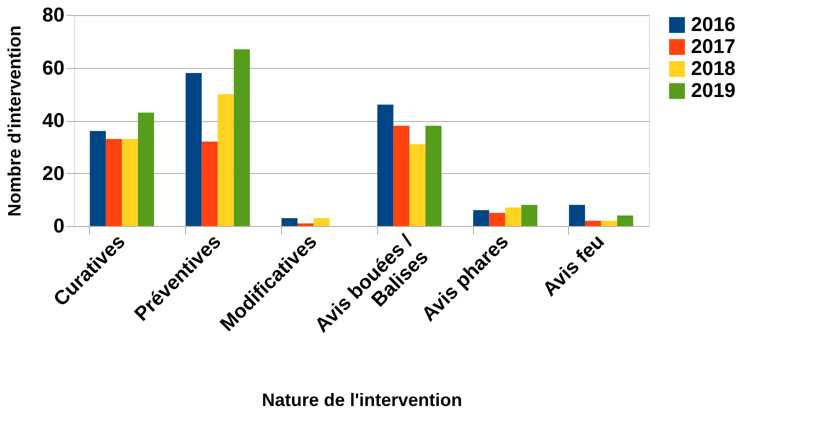  Describe the element at coordinates (713, 25) in the screenshot. I see `legend-label: 2016` at that location.